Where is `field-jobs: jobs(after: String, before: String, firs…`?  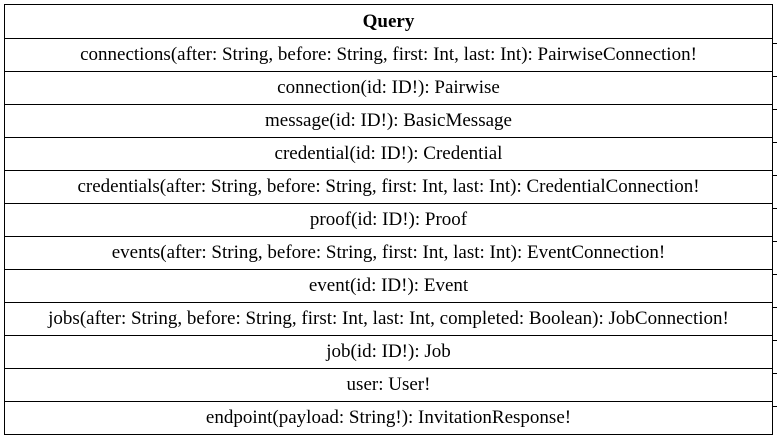 field-jobs: jobs(after: String, before: String, firs… is located at coordinates (388, 318).